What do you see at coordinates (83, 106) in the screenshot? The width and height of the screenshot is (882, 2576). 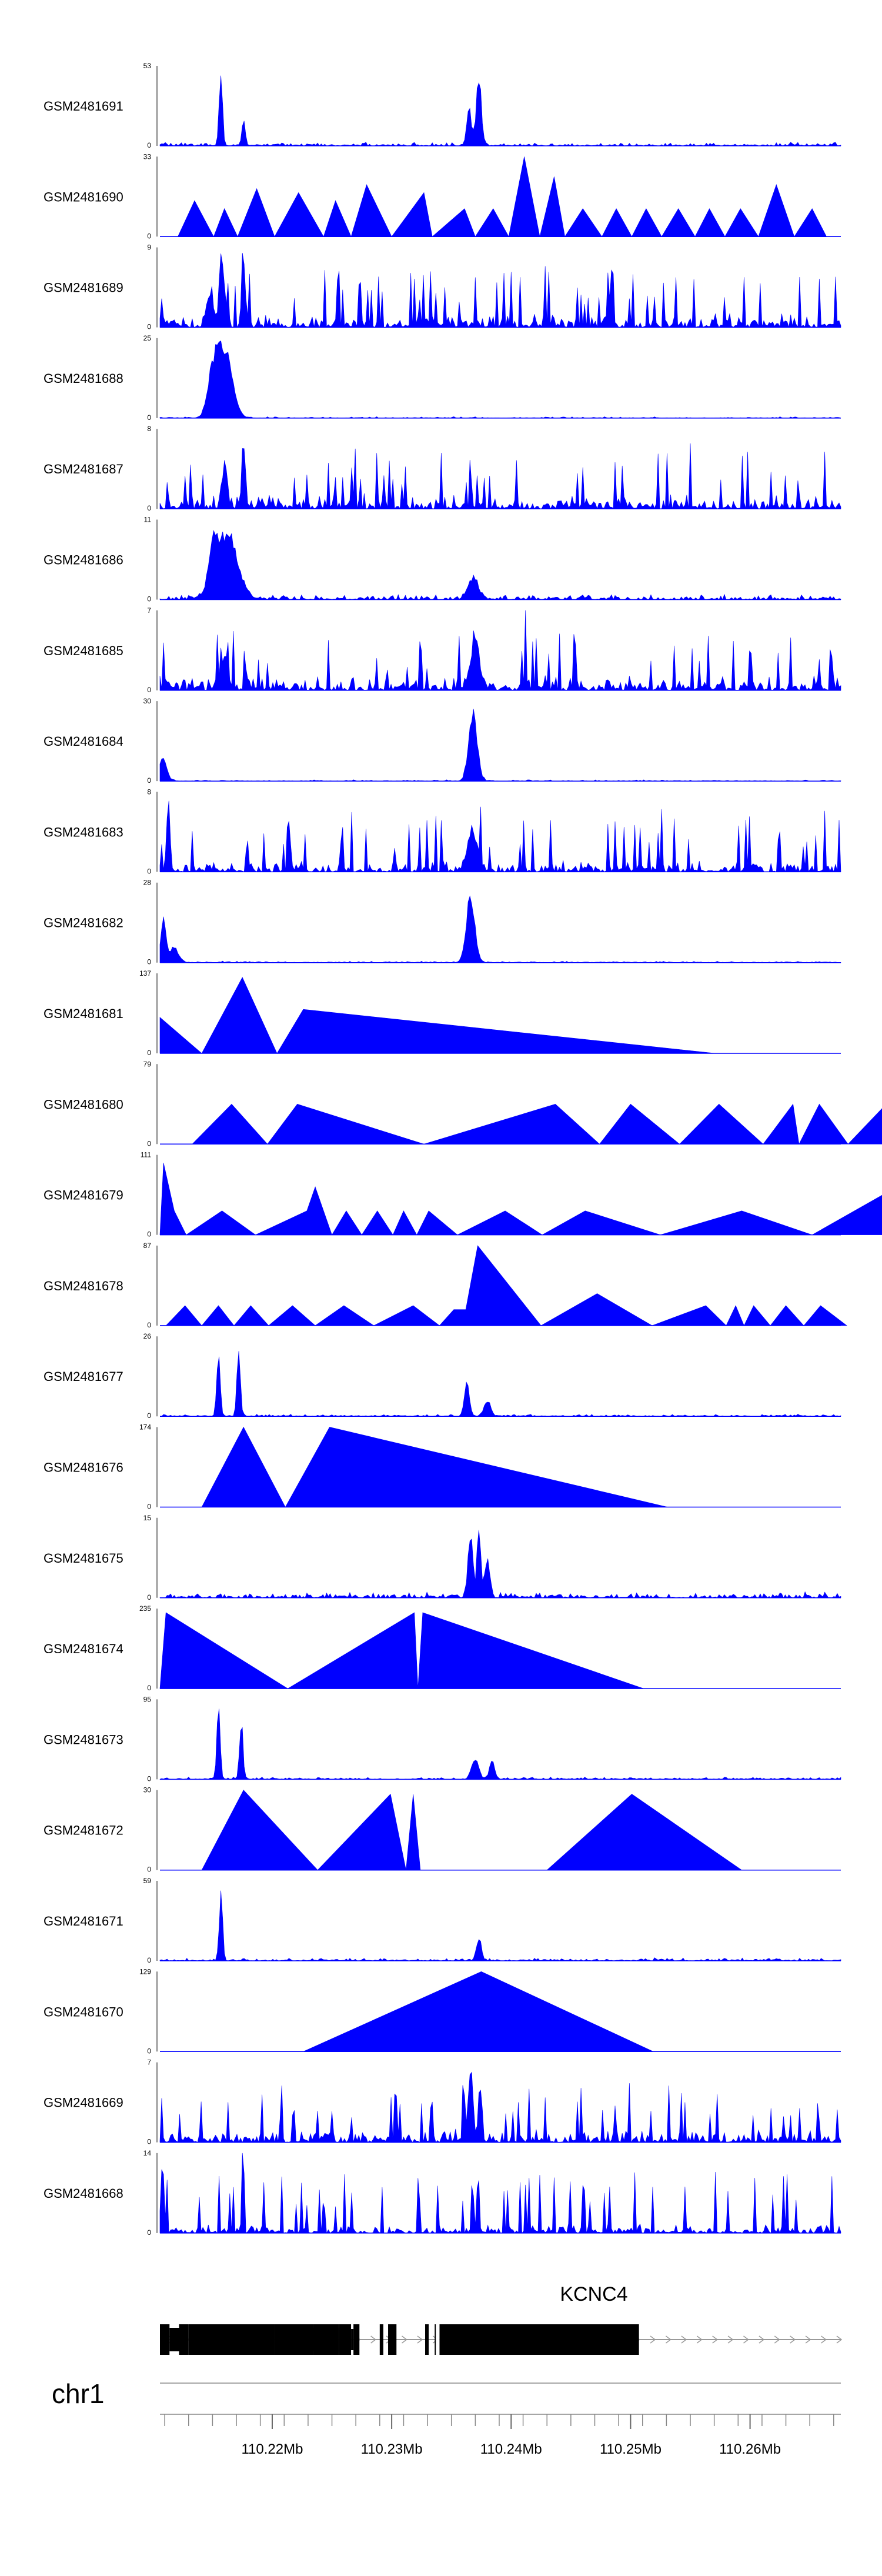 I see `track-label: GSM2481691` at bounding box center [83, 106].